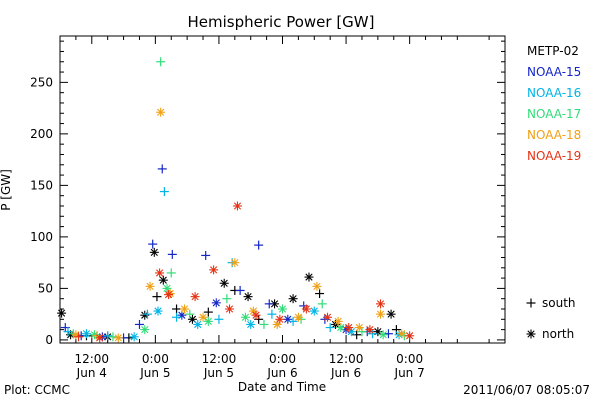 The image size is (600, 400). Describe the element at coordinates (79, 337) in the screenshot. I see `noaa-19-south-point` at that location.